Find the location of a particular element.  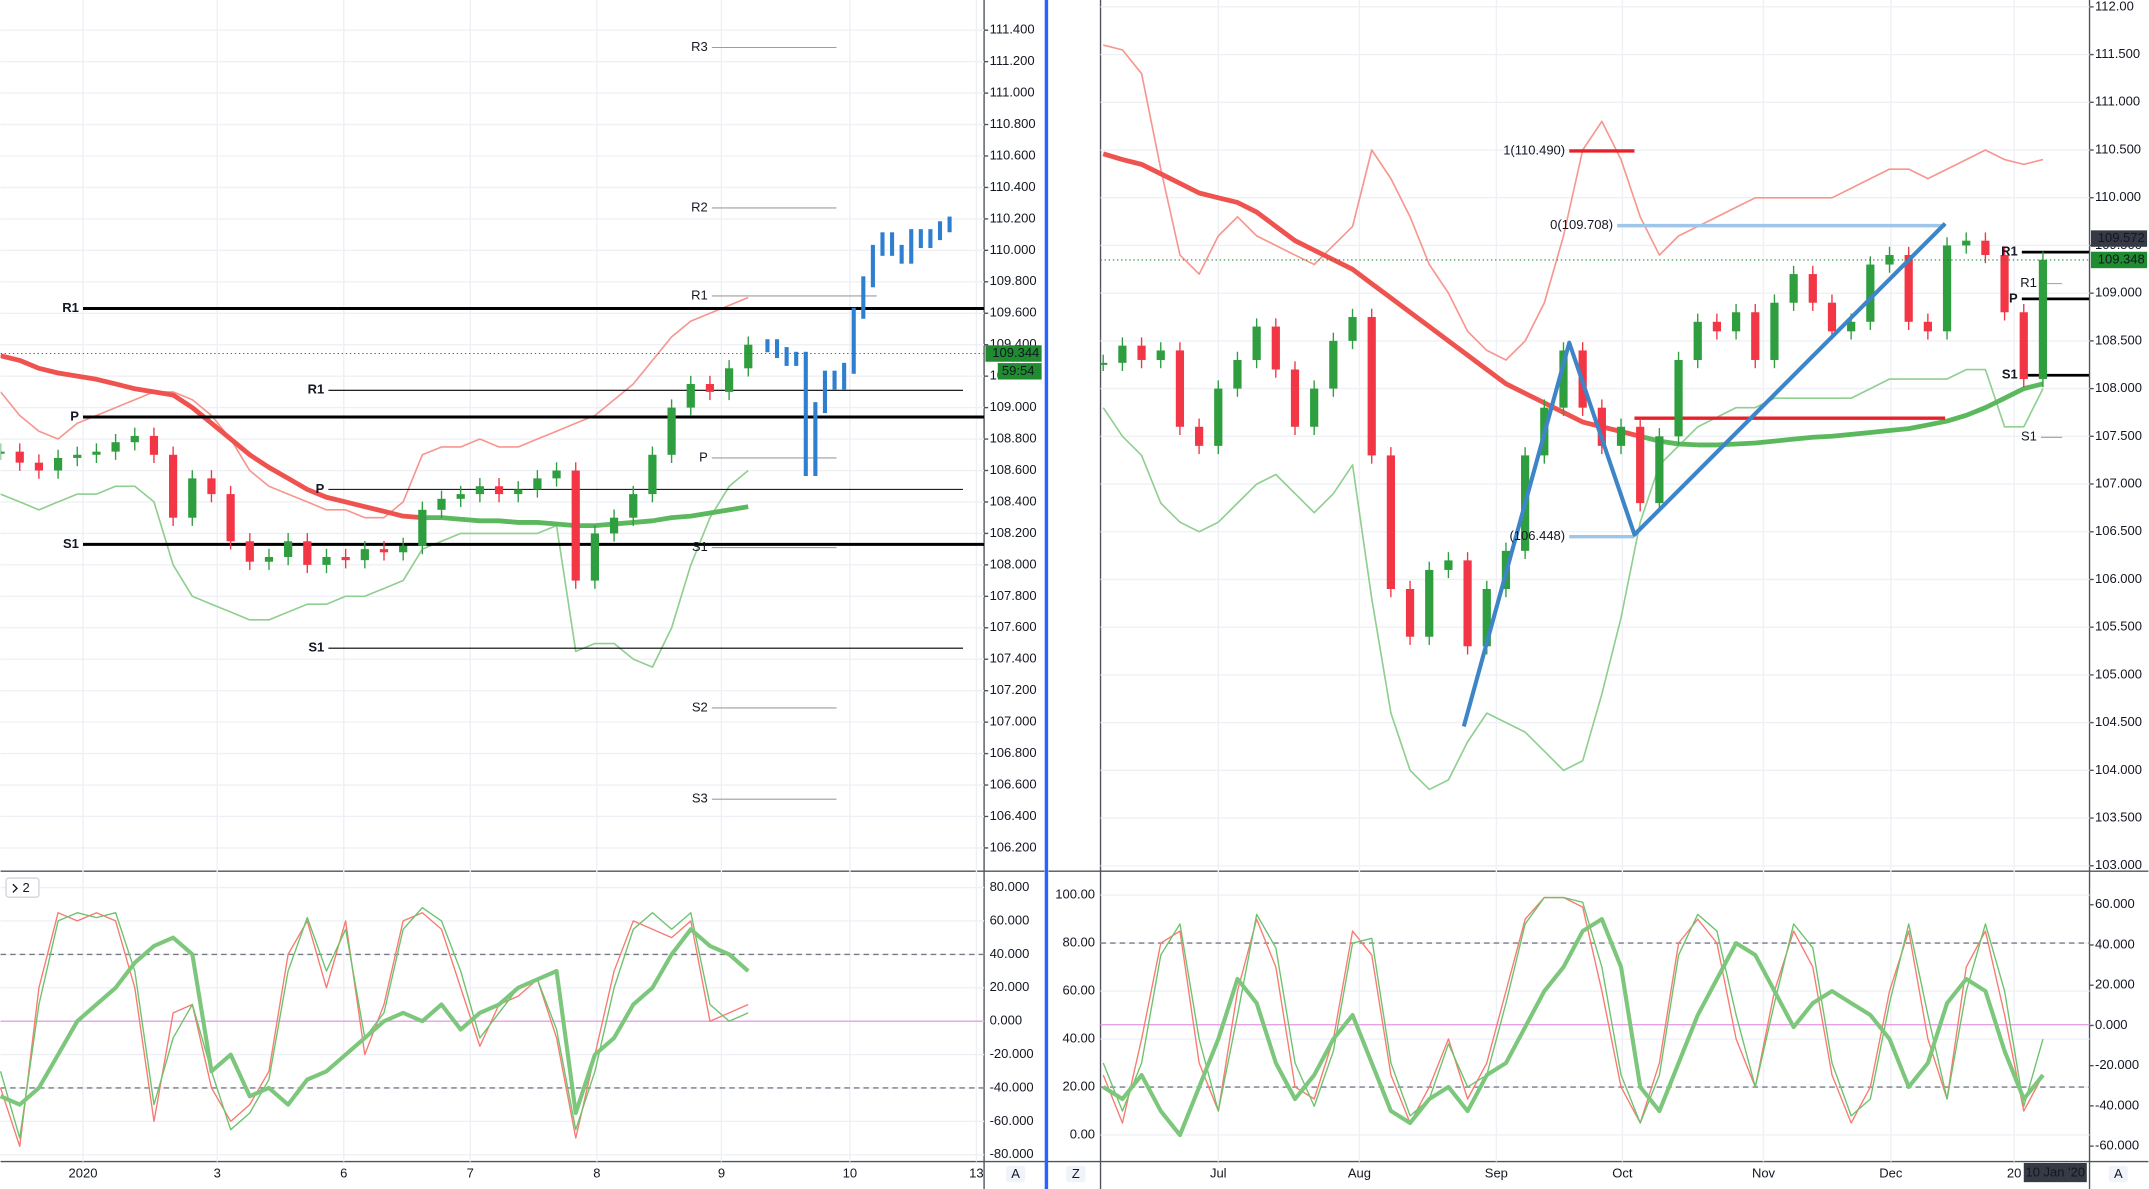

level-label: (106.448) is located at coordinates (1537, 535).